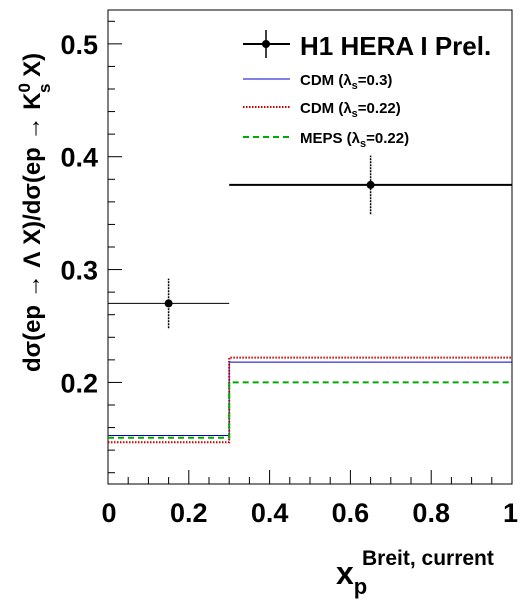 This screenshot has height=604, width=527. I want to click on y-tick-label: 0.5, so click(79, 45).